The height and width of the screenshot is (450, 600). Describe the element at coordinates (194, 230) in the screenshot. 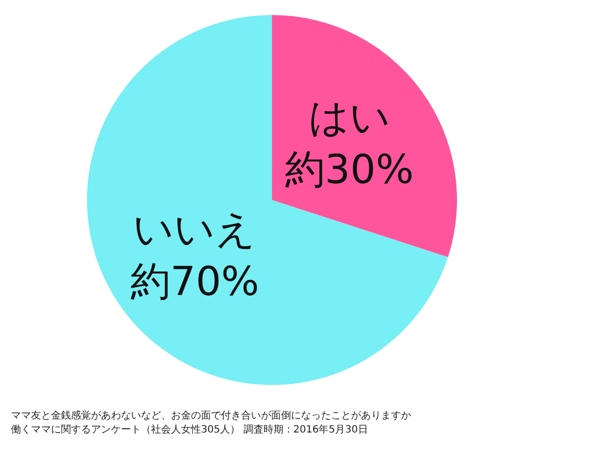

I see `slice-label: いいえ` at that location.